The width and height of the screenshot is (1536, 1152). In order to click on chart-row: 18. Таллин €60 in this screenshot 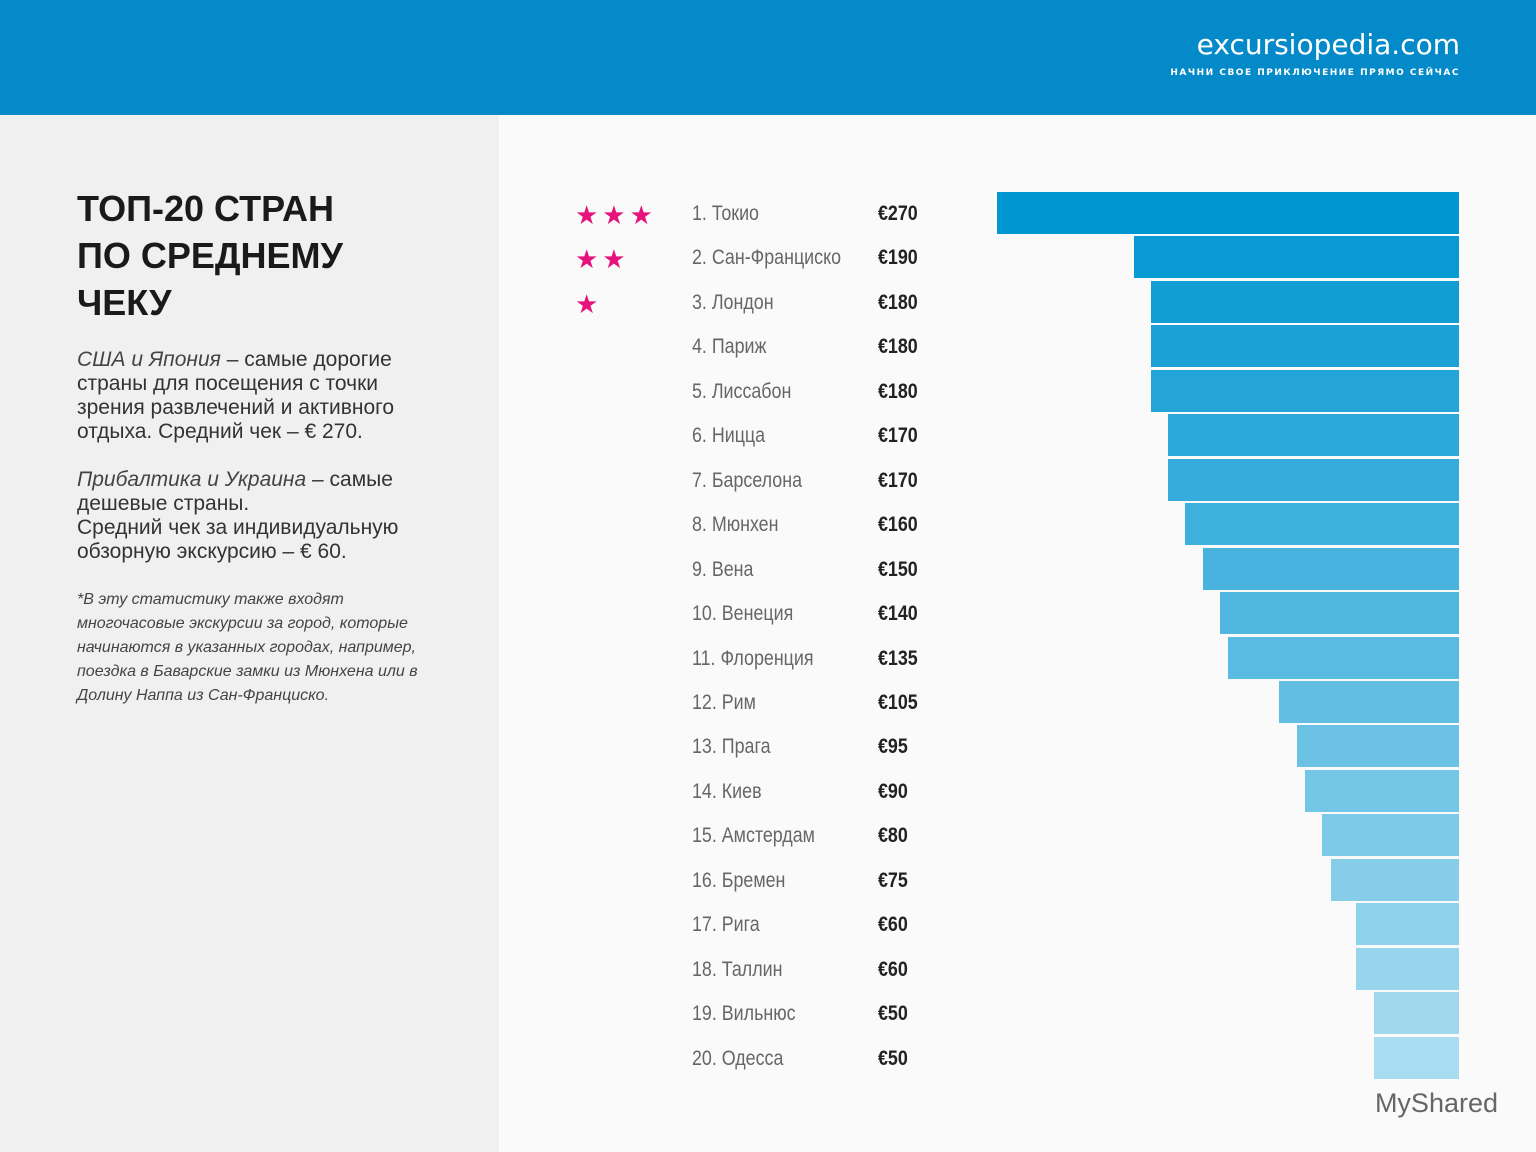, I will do `click(1017, 969)`.